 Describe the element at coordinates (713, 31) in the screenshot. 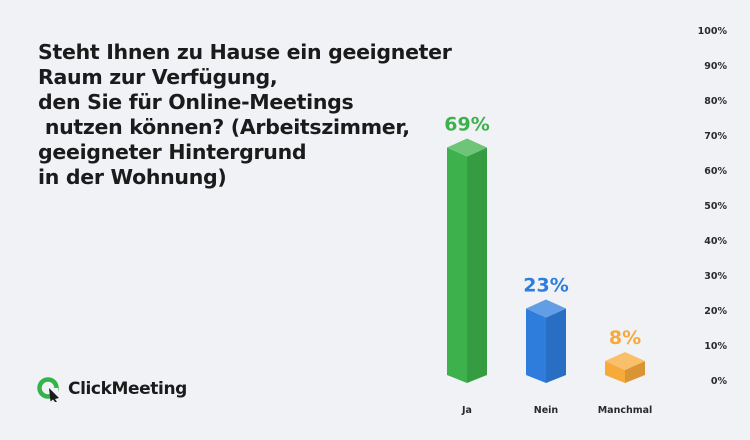

I see `y-tick-label: 100%` at that location.